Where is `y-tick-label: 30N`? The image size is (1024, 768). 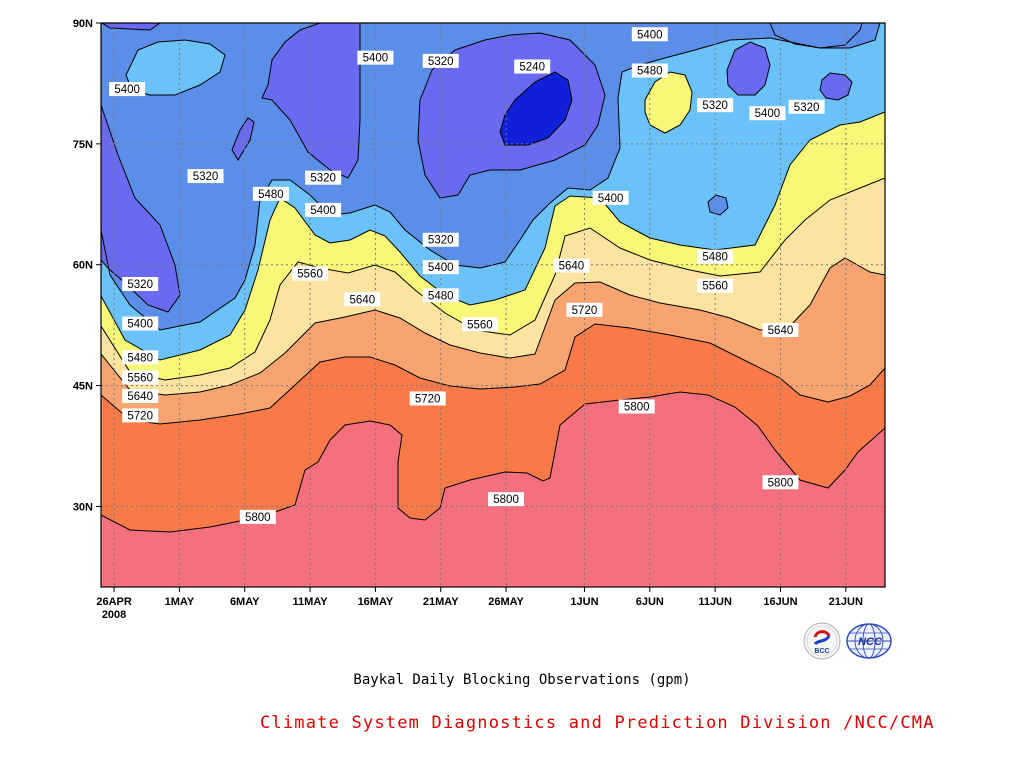 y-tick-label: 30N is located at coordinates (83, 507).